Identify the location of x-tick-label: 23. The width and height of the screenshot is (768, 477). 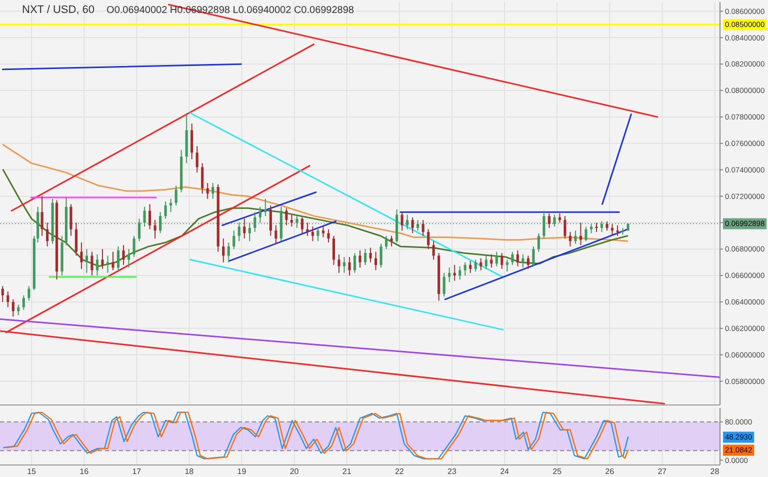
(452, 471).